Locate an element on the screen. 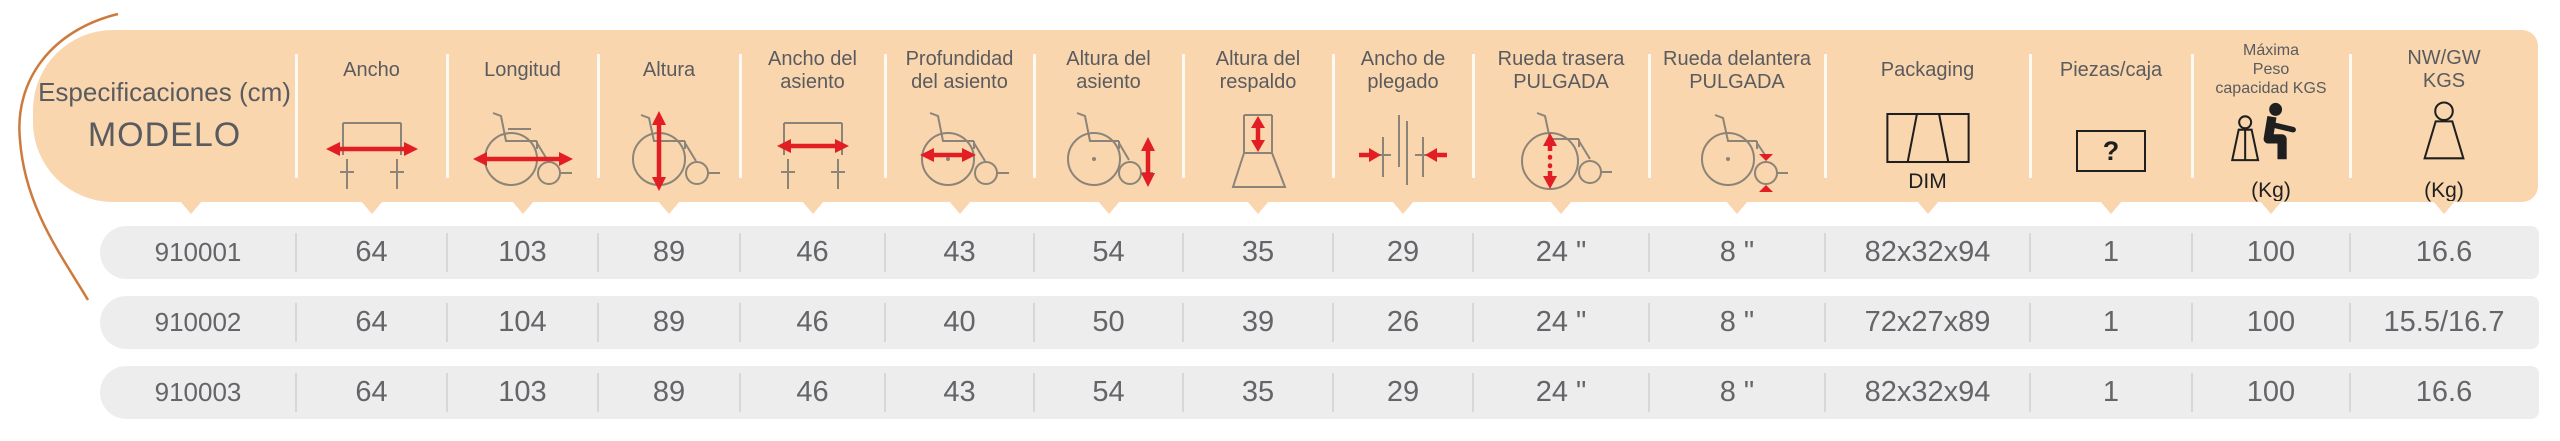 This screenshot has width=2560, height=441. folded-width-icon is located at coordinates (1403, 150).